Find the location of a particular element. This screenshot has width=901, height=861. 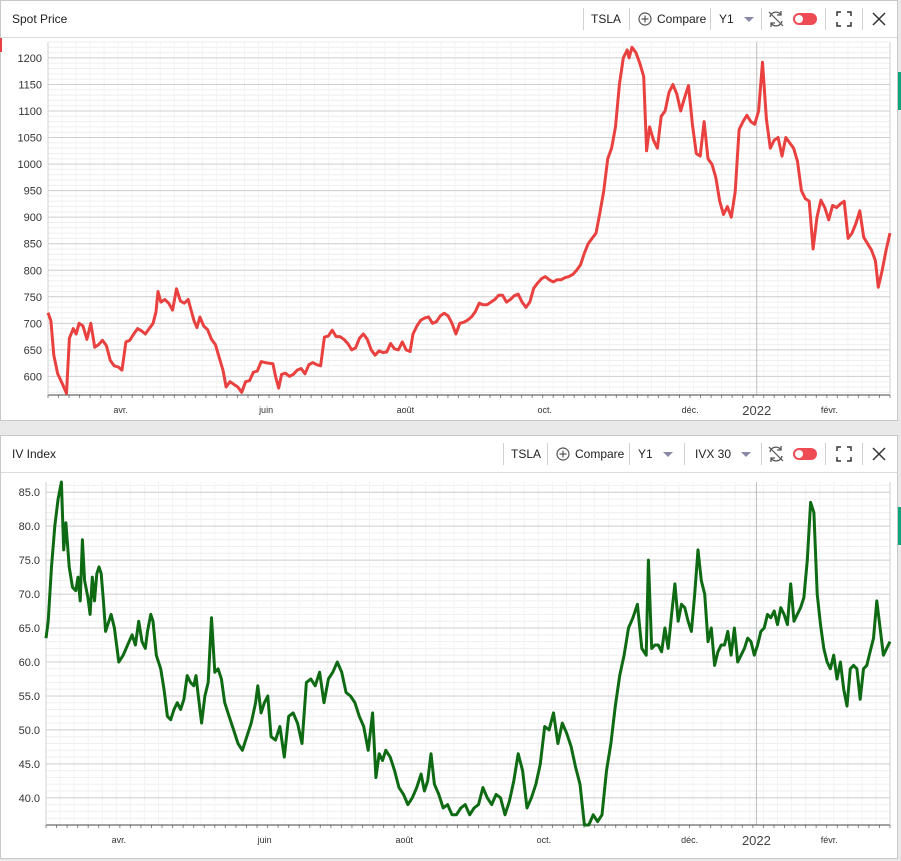

y-tick-label: 1200 is located at coordinates (30, 59).